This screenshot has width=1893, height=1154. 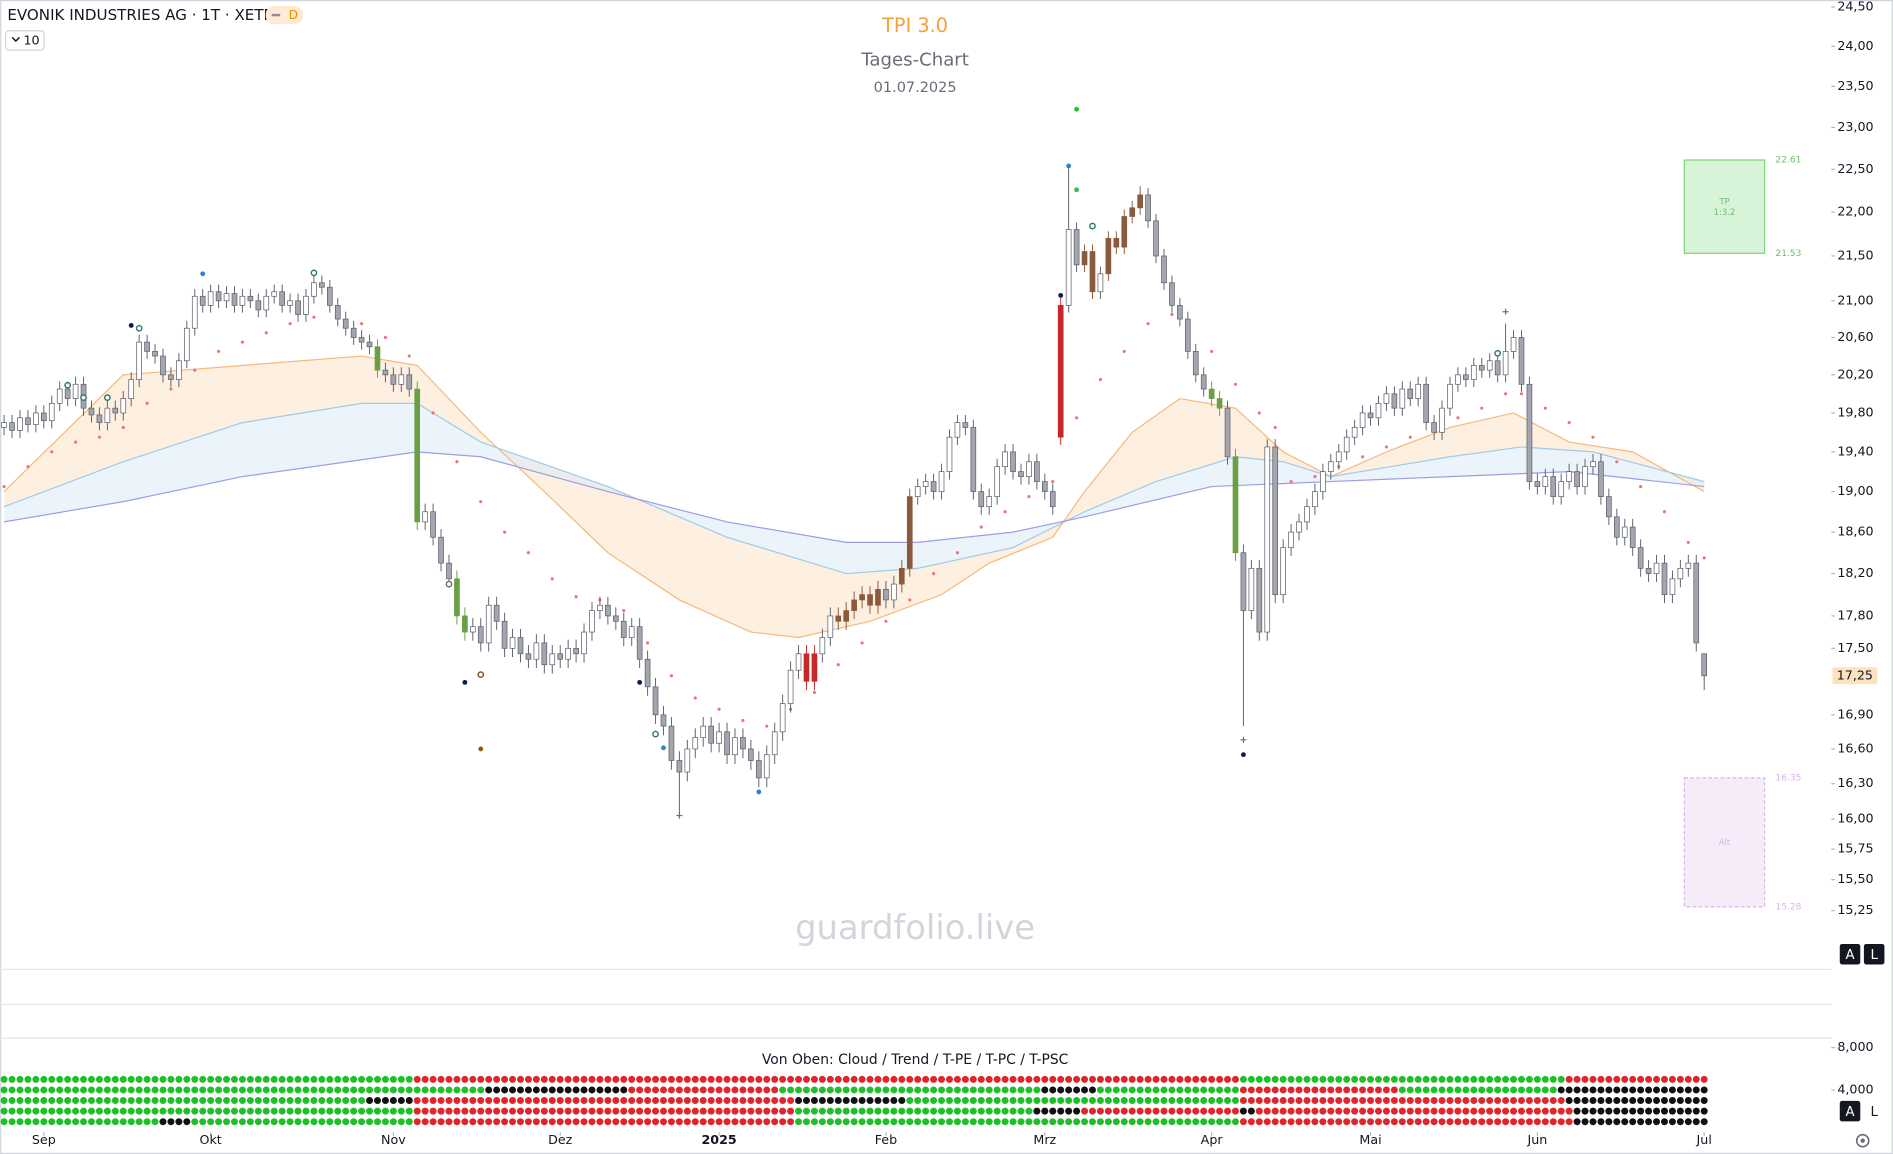 I want to click on interval-badge: D, so click(x=284, y=15).